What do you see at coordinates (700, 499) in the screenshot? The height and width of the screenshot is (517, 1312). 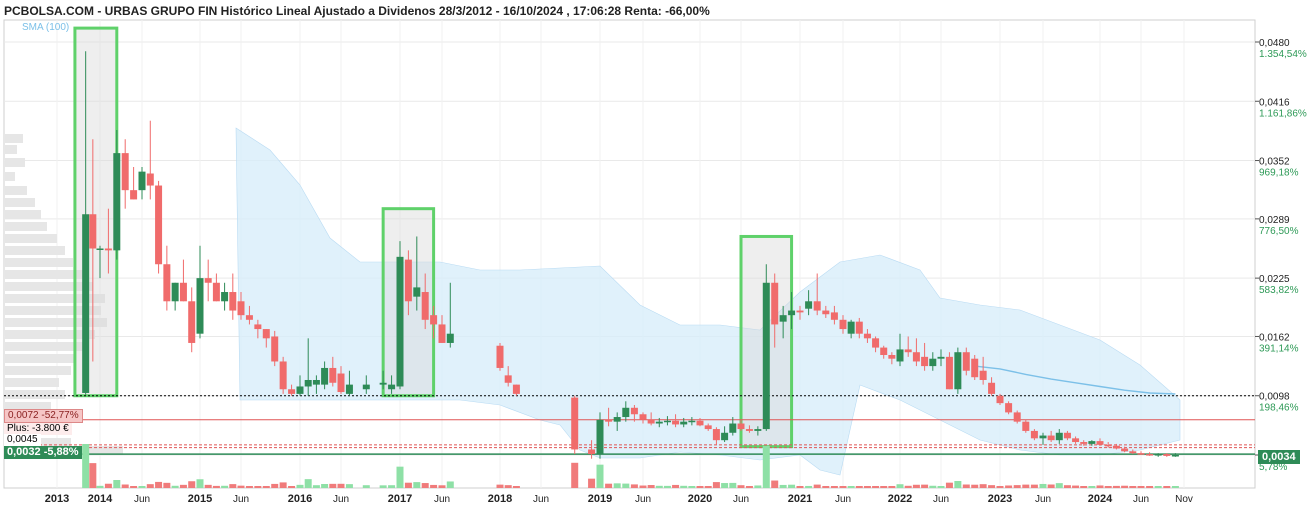 I see `x-tick-label: 2020` at bounding box center [700, 499].